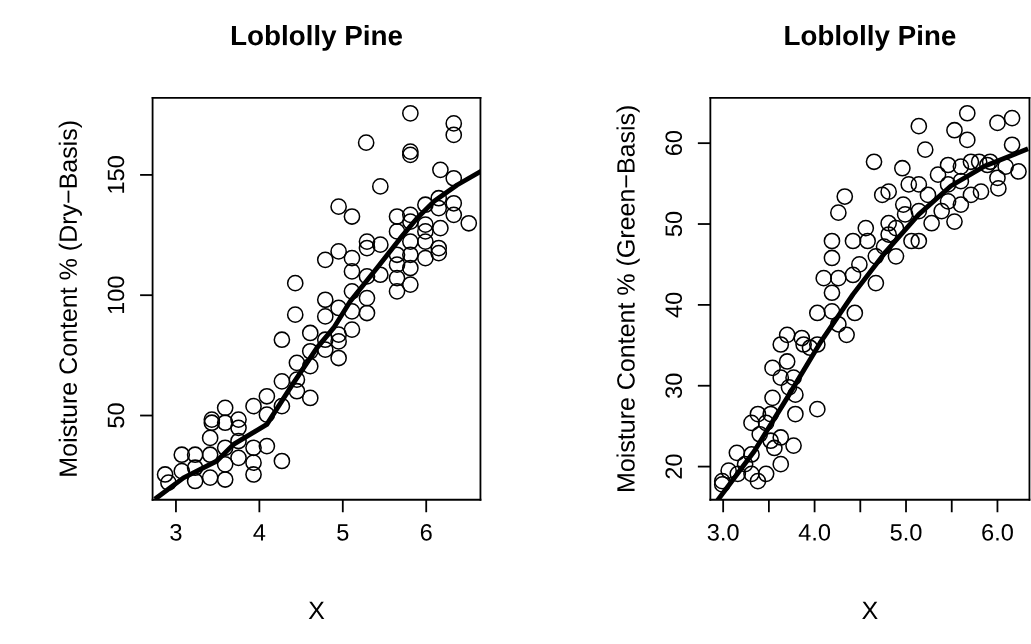 The width and height of the screenshot is (1031, 644). Describe the element at coordinates (116, 295) in the screenshot. I see `y-tick-label: 100` at that location.